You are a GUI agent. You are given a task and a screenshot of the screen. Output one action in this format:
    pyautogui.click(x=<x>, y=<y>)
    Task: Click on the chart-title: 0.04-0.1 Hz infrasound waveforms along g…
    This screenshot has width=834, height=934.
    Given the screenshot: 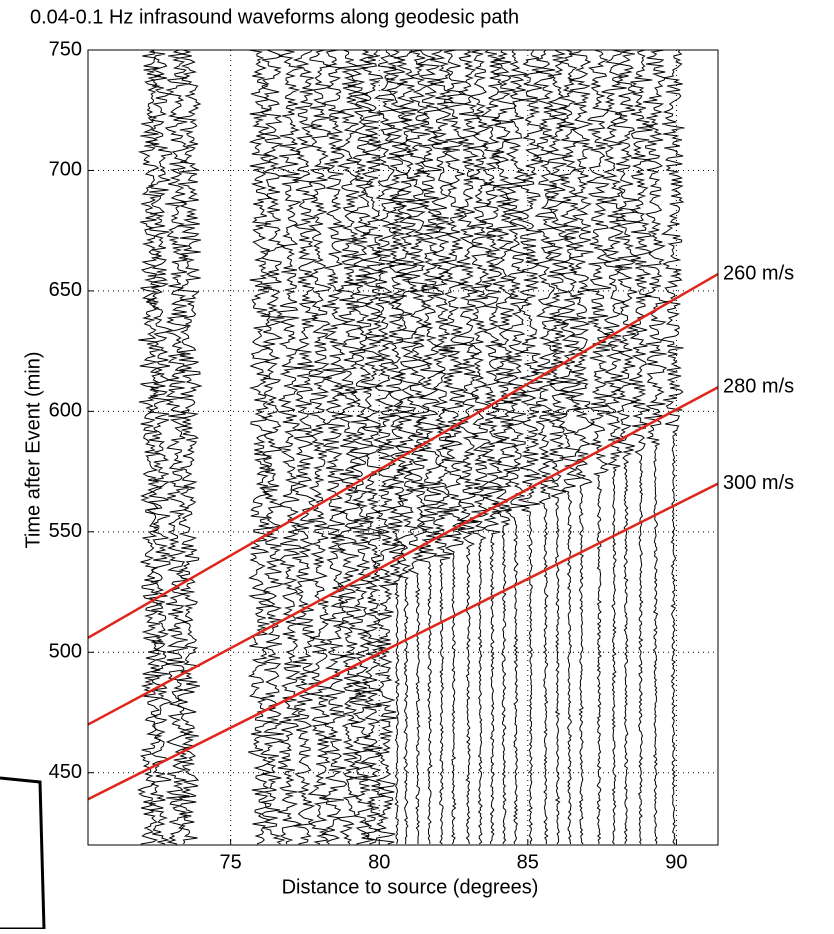 What is the action you would take?
    pyautogui.click(x=274, y=17)
    